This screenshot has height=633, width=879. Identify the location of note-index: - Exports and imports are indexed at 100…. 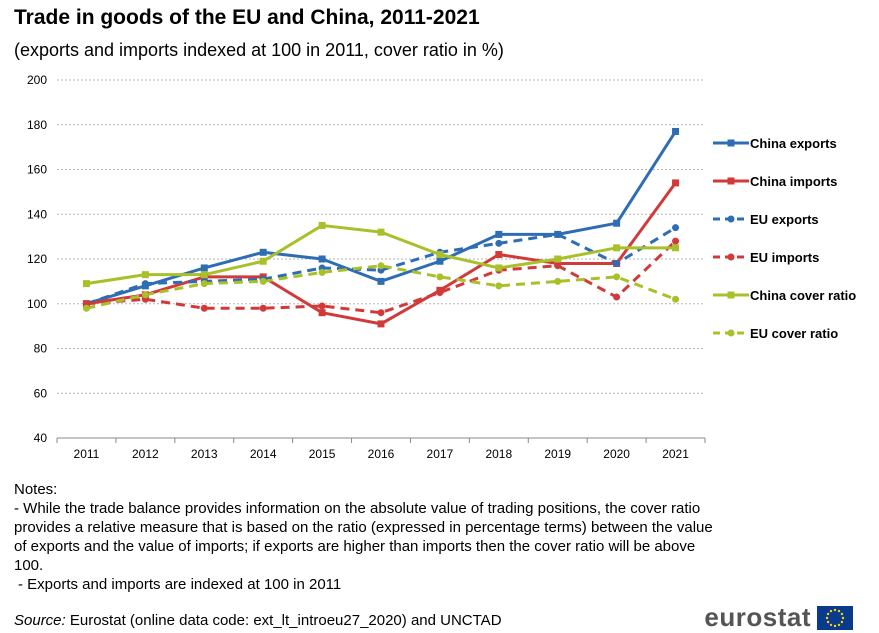
(180, 584).